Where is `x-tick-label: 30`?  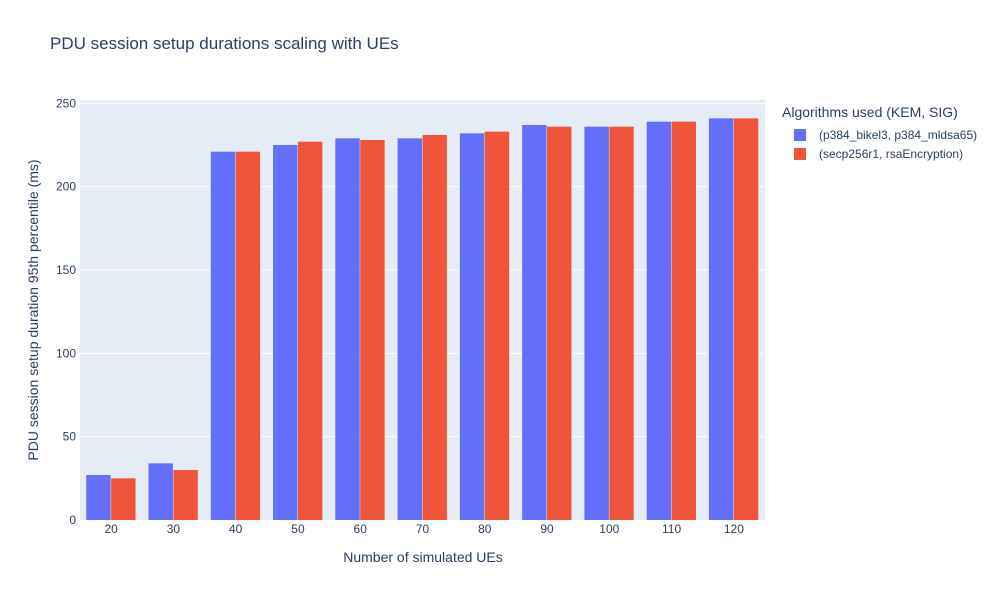 x-tick-label: 30 is located at coordinates (174, 529).